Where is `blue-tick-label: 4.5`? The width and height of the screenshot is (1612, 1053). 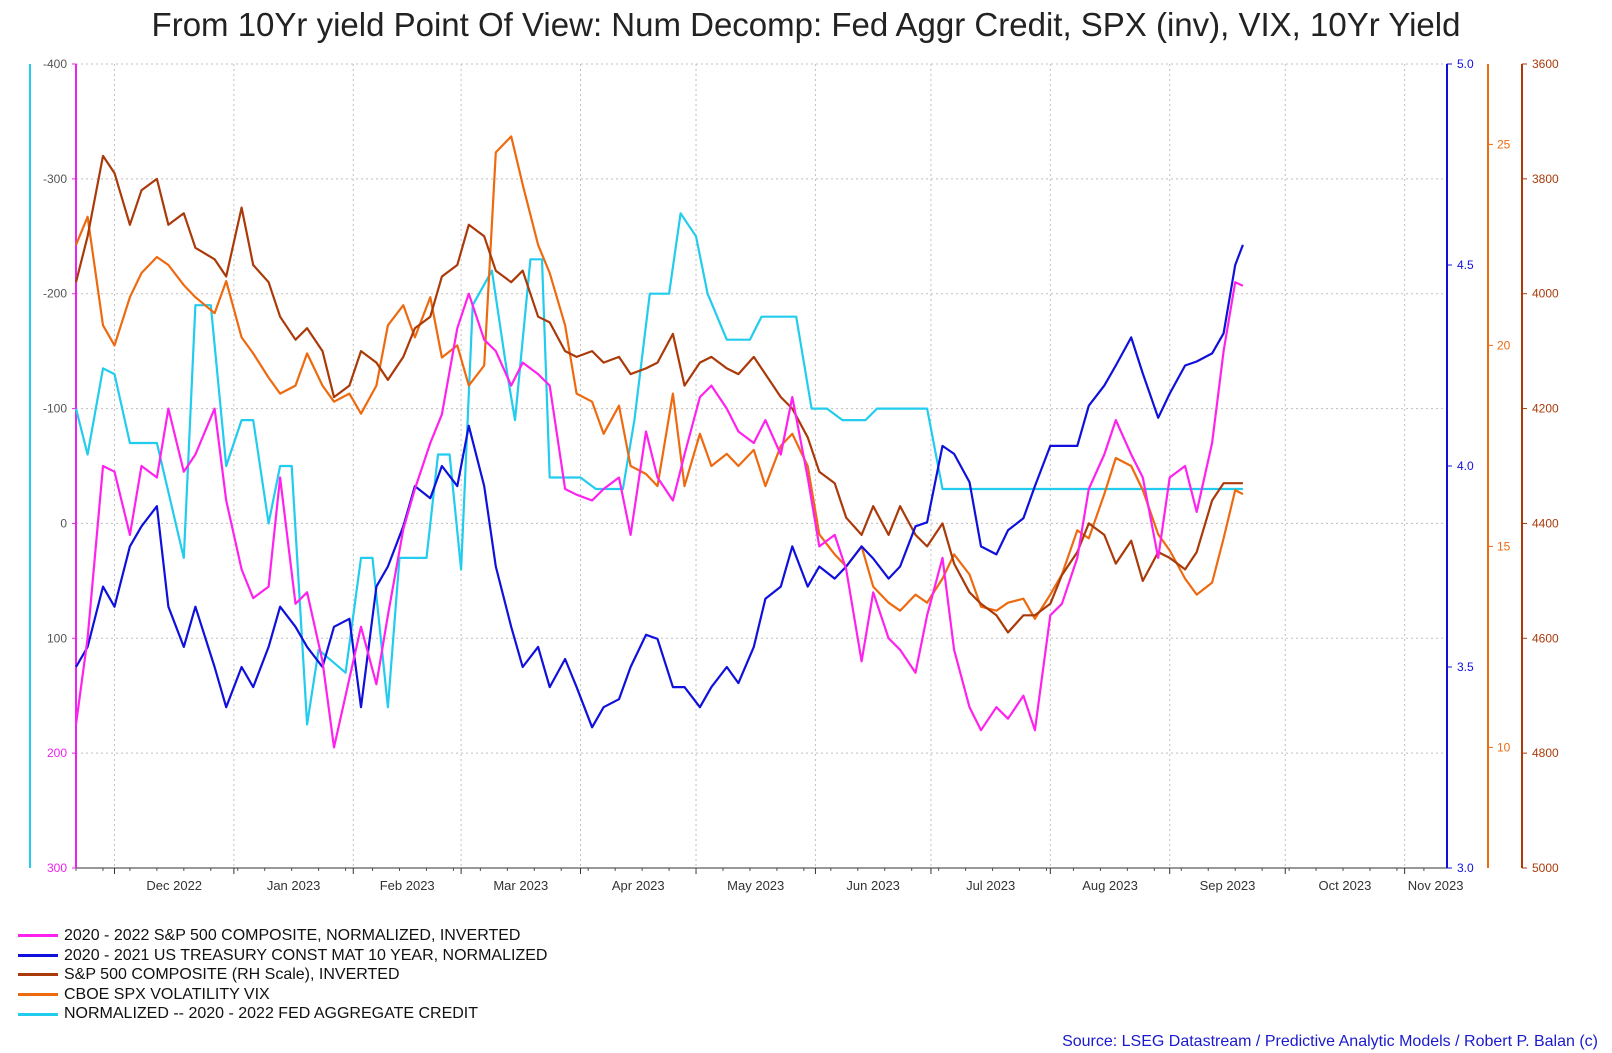
blue-tick-label: 4.5 is located at coordinates (1465, 265).